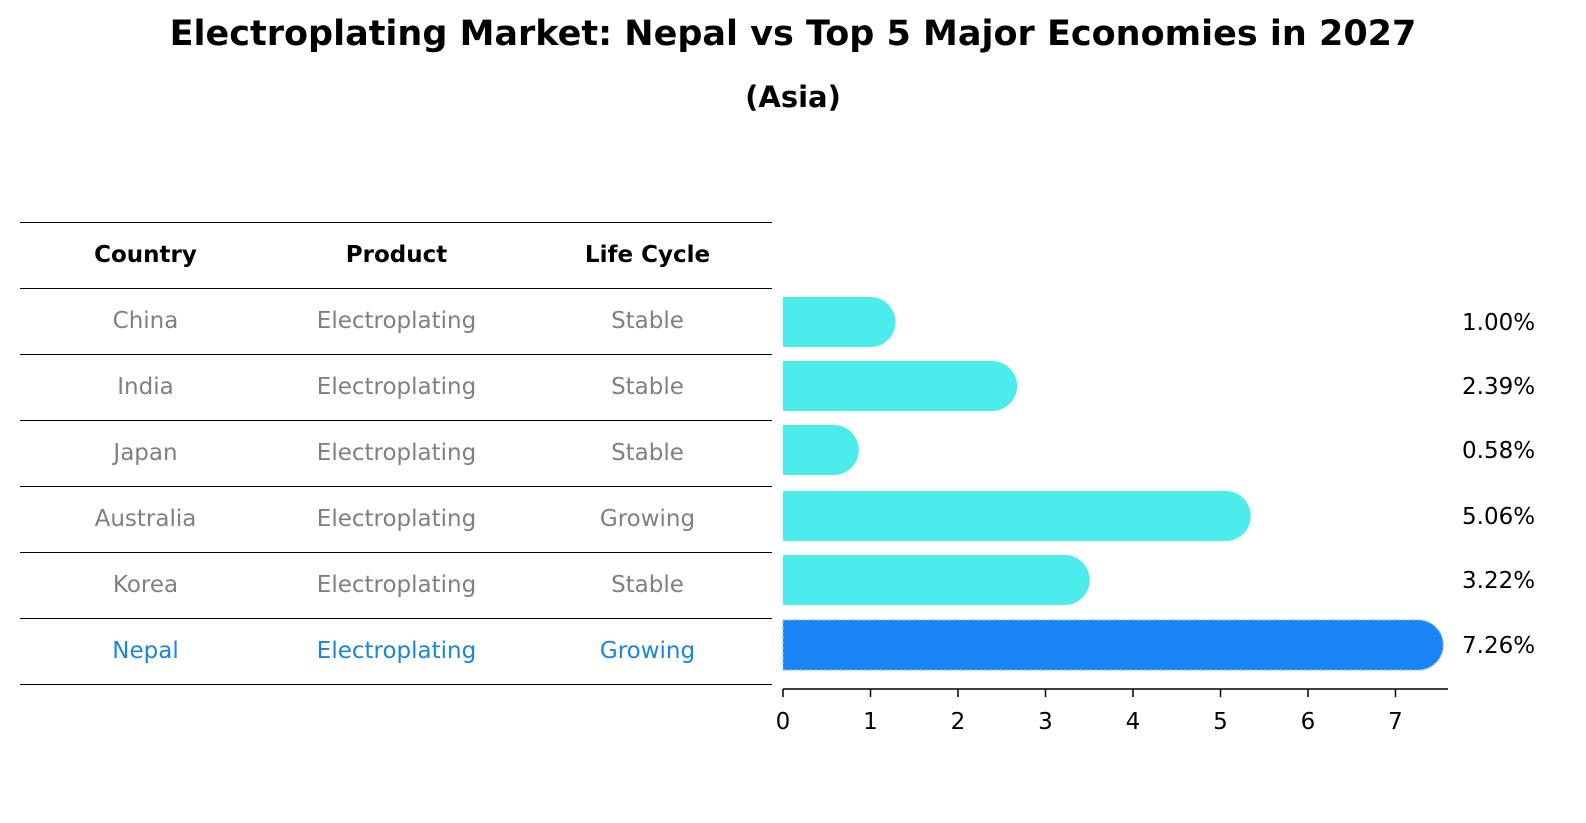 This screenshot has height=823, width=1586. Describe the element at coordinates (145, 453) in the screenshot. I see `table-cell: Japan` at that location.